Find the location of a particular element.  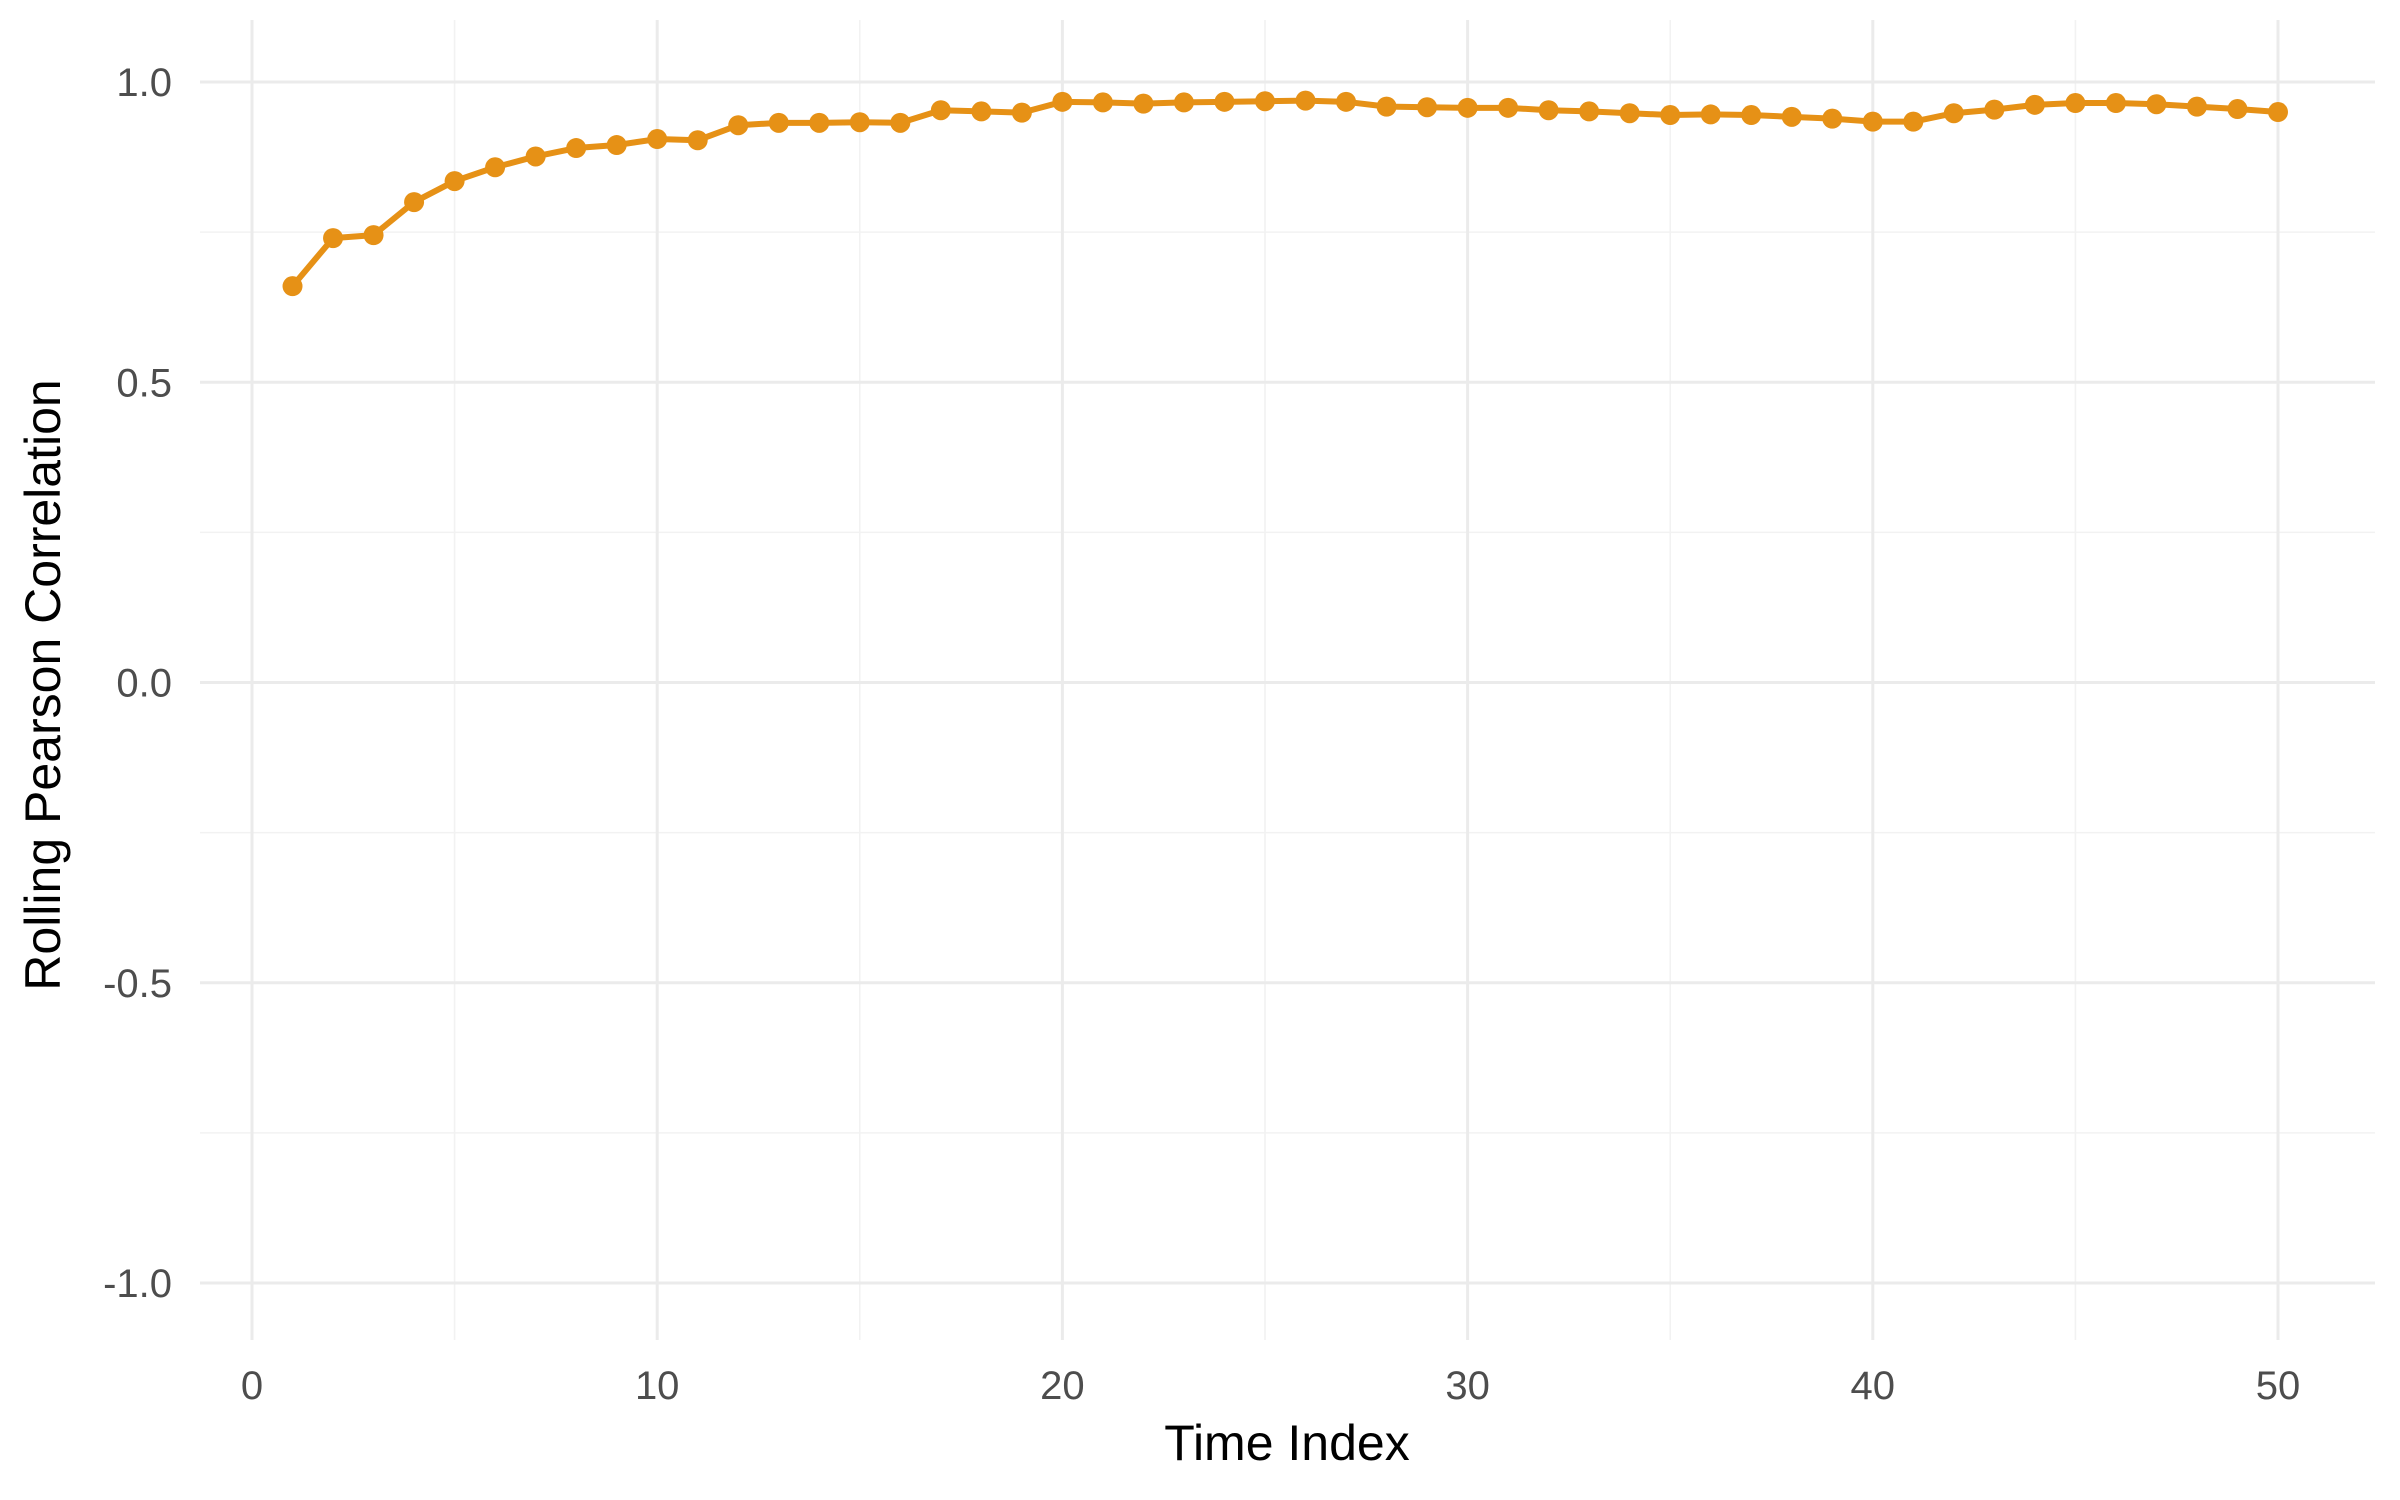

x-axis-ticks: 0 10 20 30 40 50 is located at coordinates (1270, 1386).